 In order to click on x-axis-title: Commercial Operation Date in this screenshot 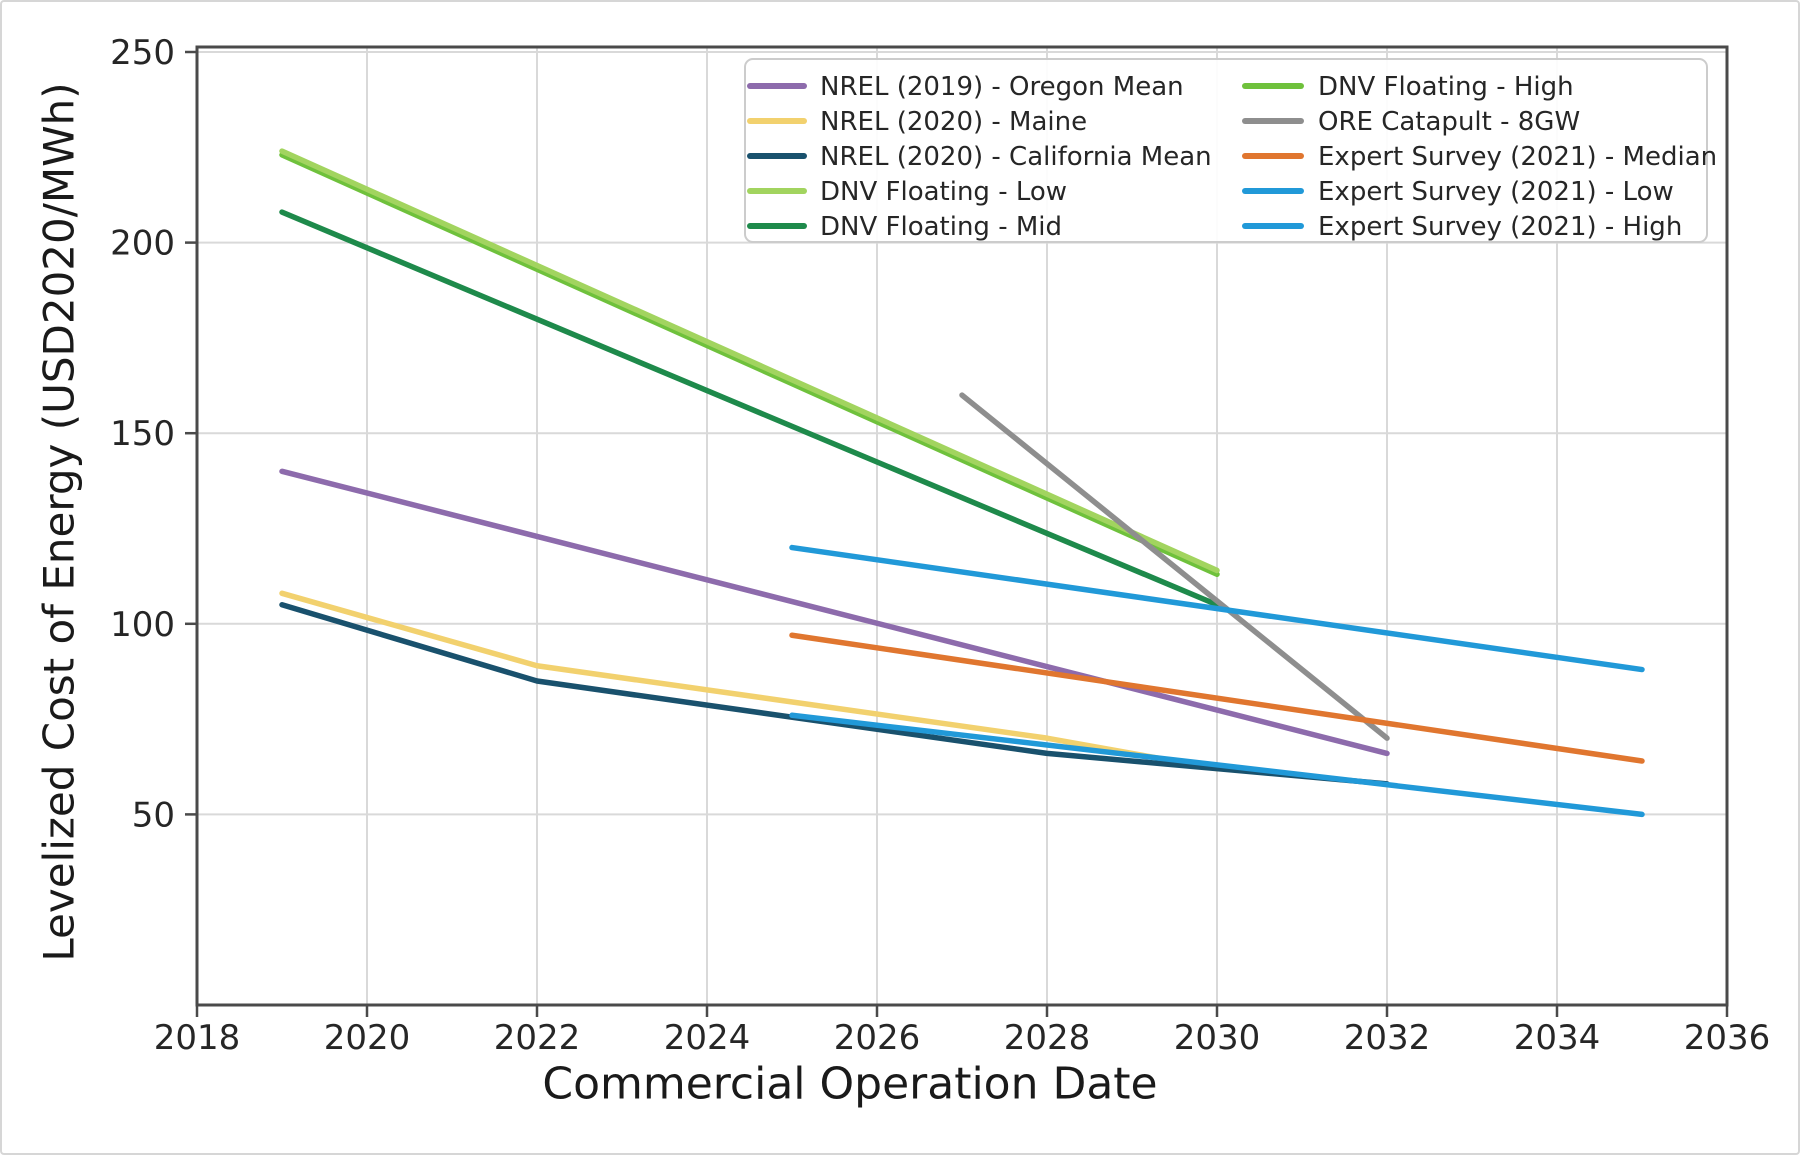, I will do `click(850, 1084)`.